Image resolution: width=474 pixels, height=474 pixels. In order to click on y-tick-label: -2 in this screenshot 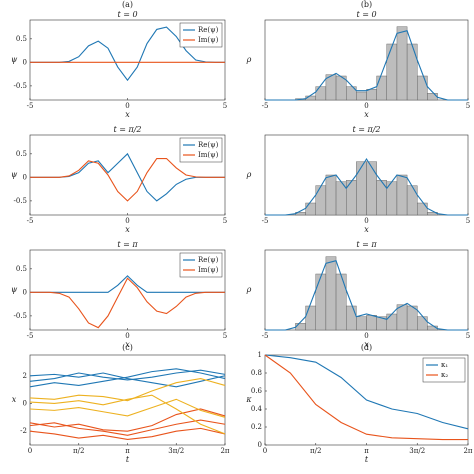, I will do `click(23, 431)`.